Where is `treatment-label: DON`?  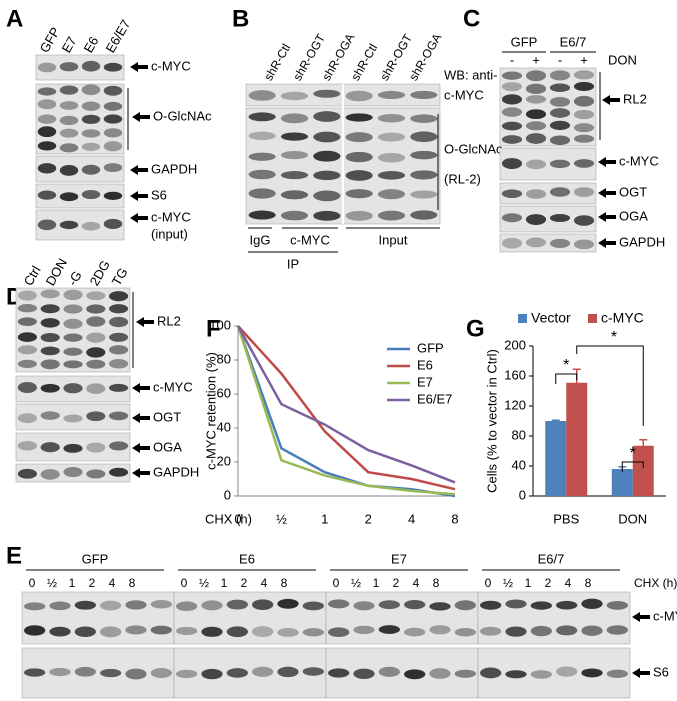 treatment-label: DON is located at coordinates (622, 59).